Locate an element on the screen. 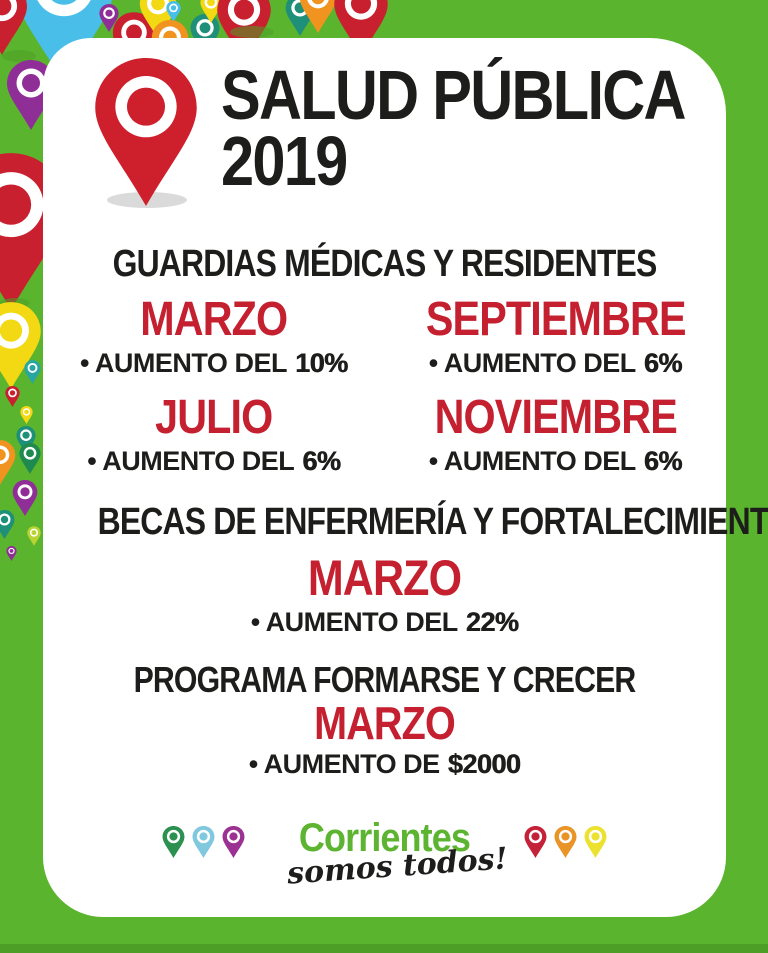 This screenshot has width=768, height=953. guardias-item-julio: JULIO • AUMENTO DEL 6% is located at coordinates (214, 435).